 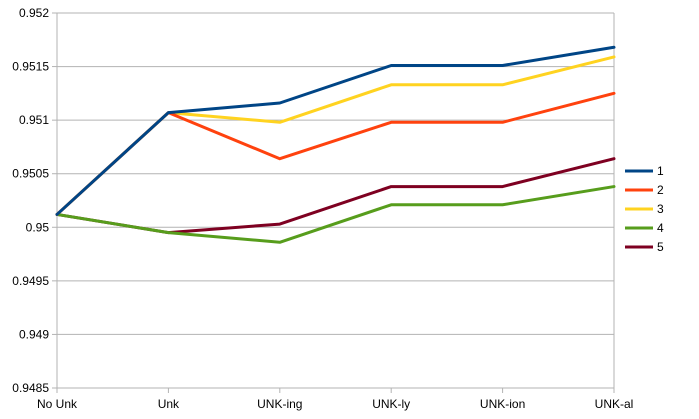 I want to click on x-axis-tick-labels: No Unk Unk UNK-ing UNK-ly UNK-ion UNK-al, so click(x=335, y=404).